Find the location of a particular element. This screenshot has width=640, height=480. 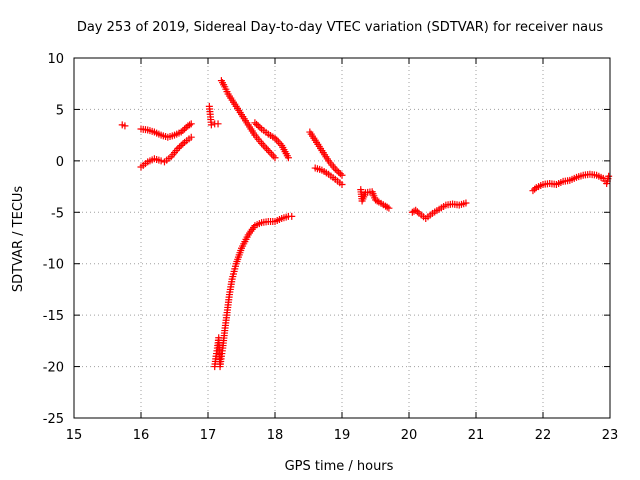

x-tick-label: 21 is located at coordinates (476, 435).